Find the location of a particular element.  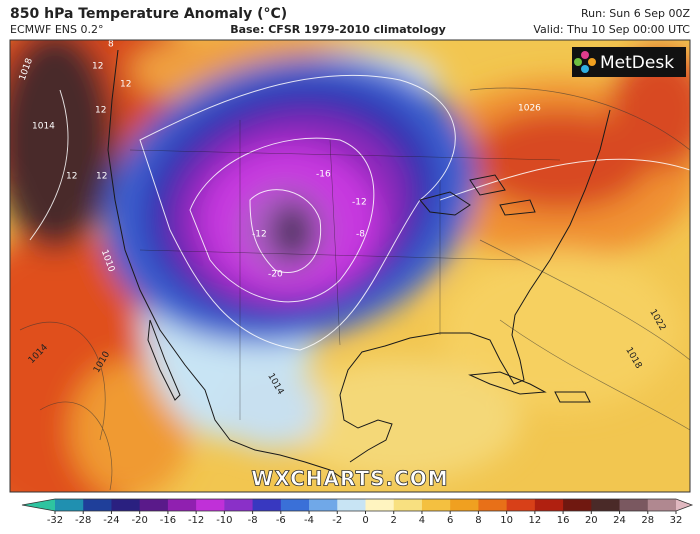

valid: Valid: Thu 10 Sep 00:00 UTC is located at coordinates (611, 29).